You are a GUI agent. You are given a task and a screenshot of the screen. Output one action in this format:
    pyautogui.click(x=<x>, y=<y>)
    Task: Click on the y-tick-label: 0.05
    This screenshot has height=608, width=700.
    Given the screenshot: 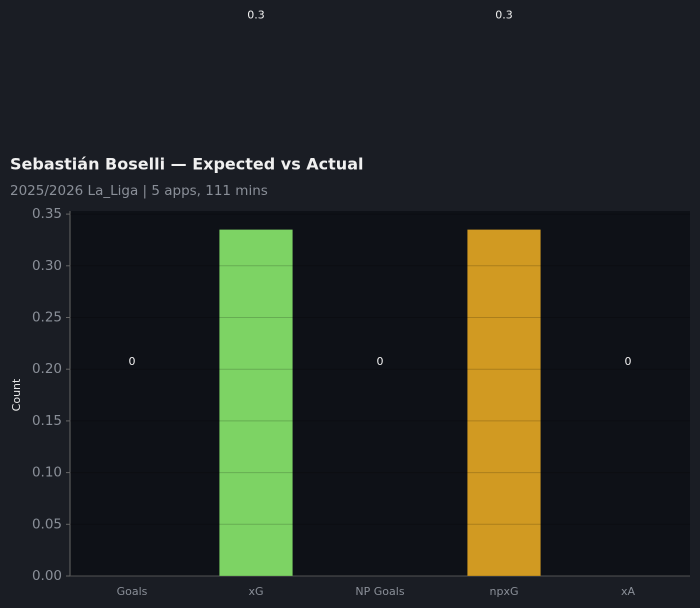 What is the action you would take?
    pyautogui.click(x=47, y=524)
    